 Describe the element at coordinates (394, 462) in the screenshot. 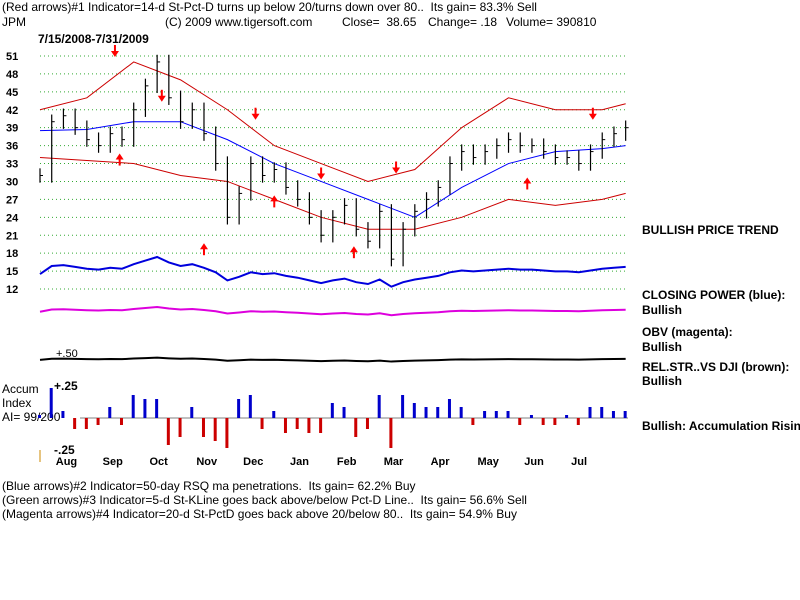

I see `x-tick-label: Mar` at that location.